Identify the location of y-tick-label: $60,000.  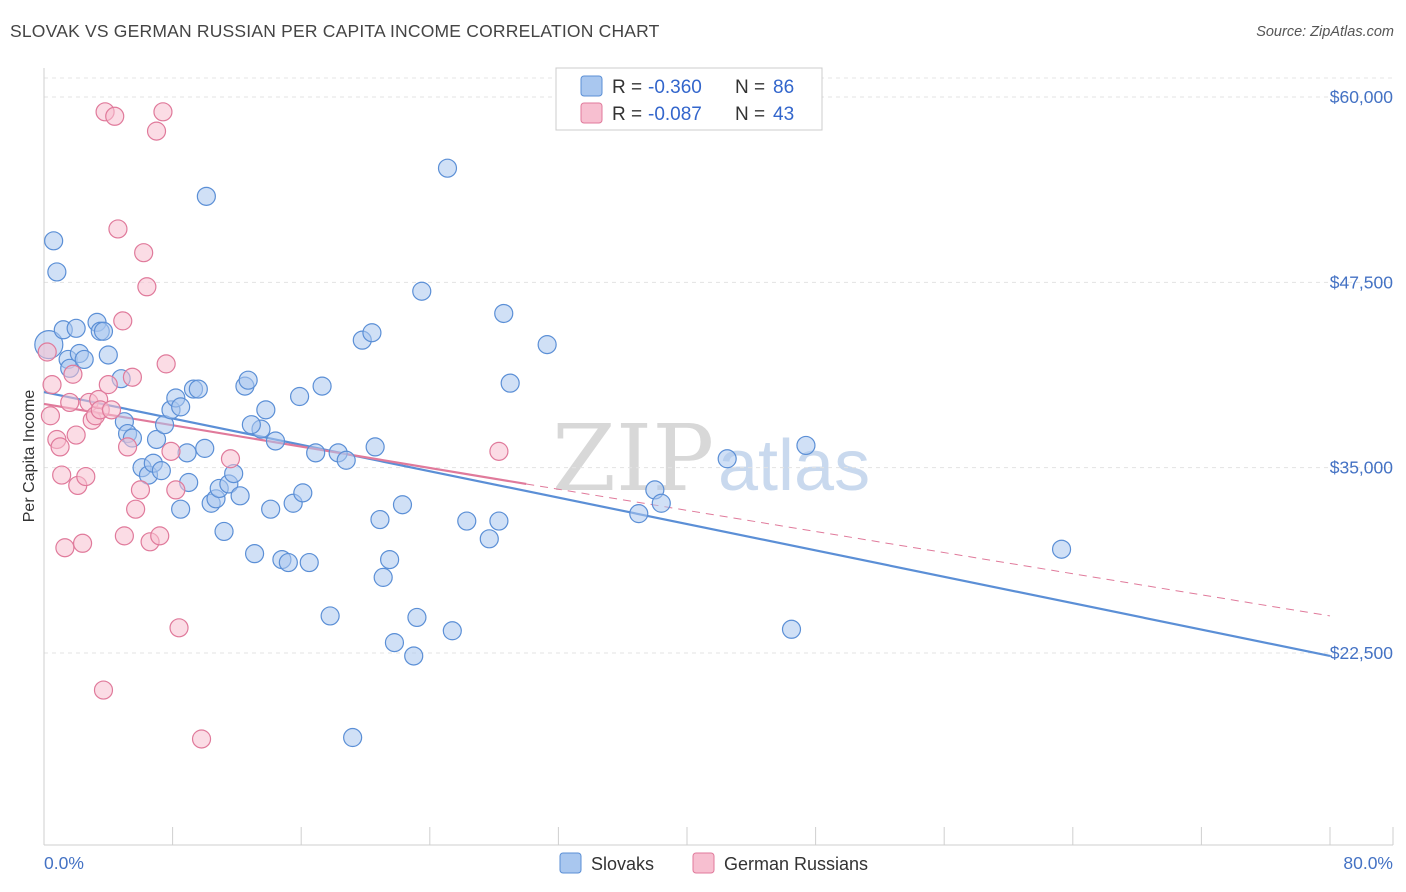
(1362, 97).